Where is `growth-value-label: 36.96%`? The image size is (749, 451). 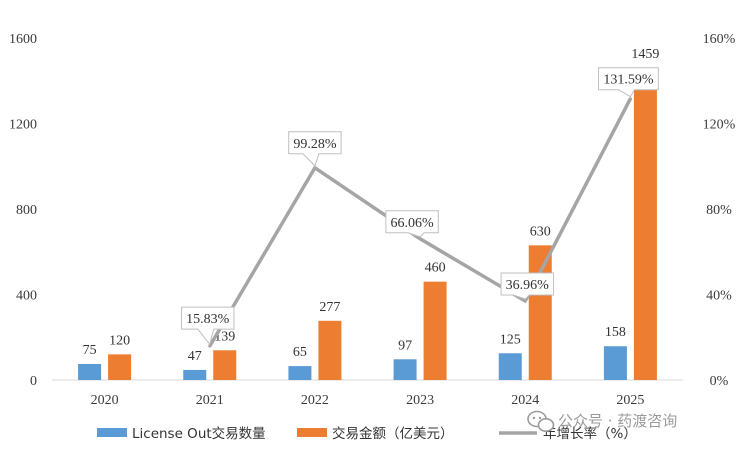 growth-value-label: 36.96% is located at coordinates (528, 285).